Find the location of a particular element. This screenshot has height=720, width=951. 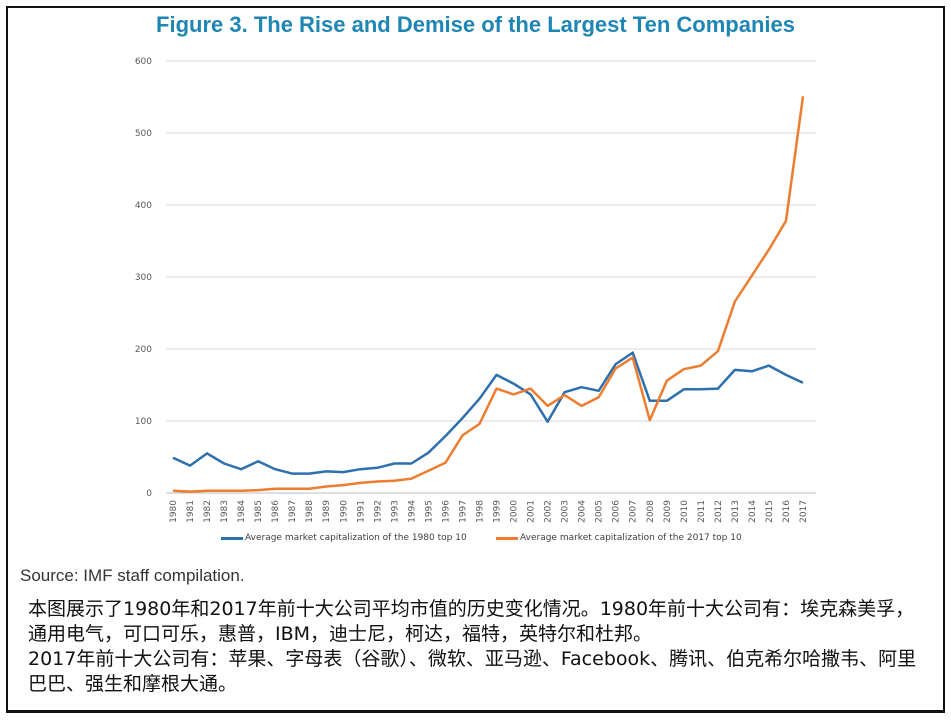

x-tick-label: 1993 is located at coordinates (395, 511).